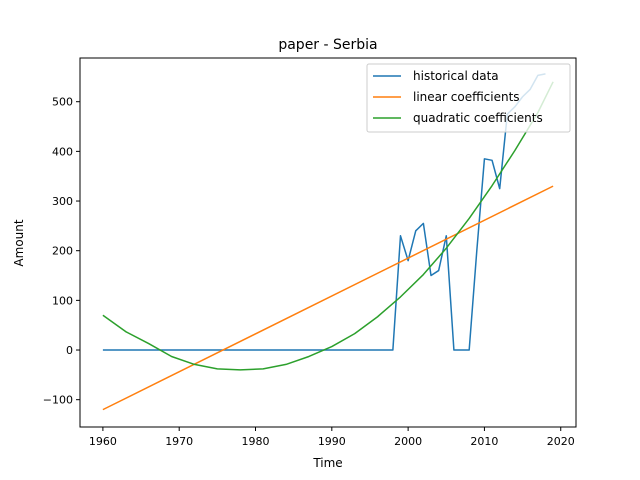  Describe the element at coordinates (179, 441) in the screenshot. I see `x-tick-label: 1970` at that location.